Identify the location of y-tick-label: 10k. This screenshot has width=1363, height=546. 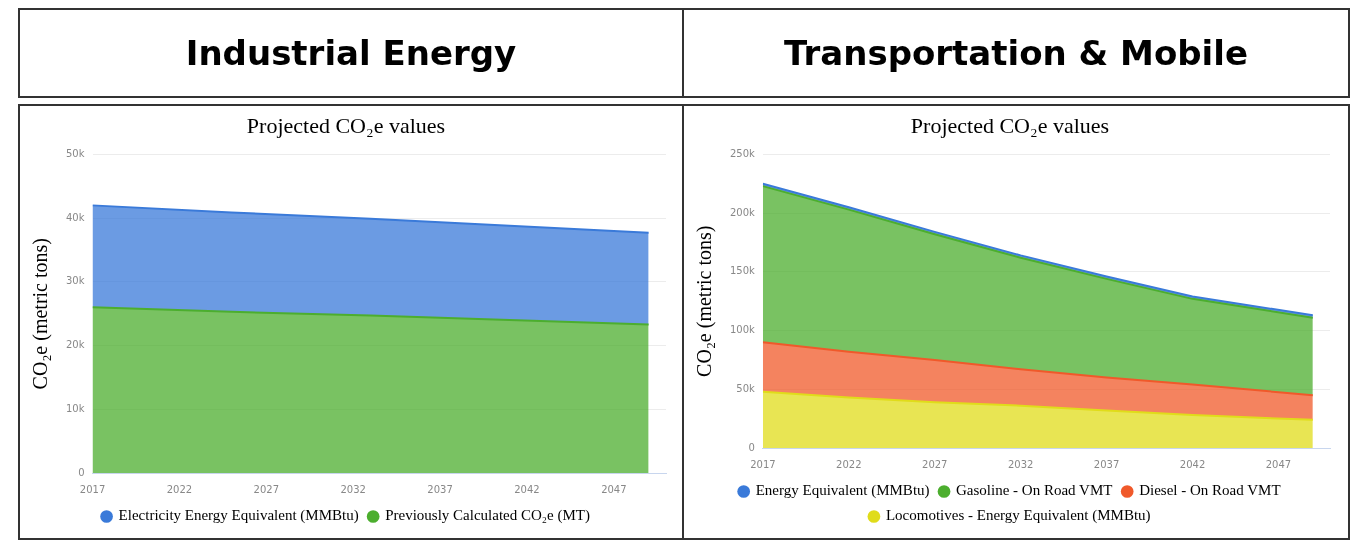
(75, 408).